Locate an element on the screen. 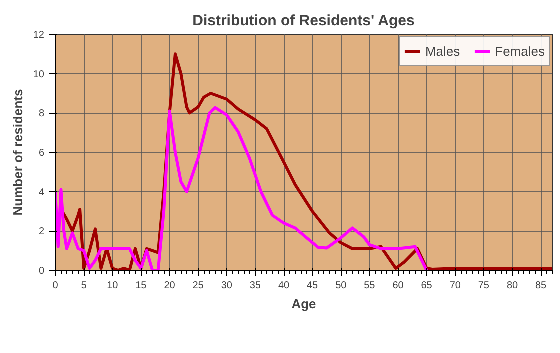  x-tick-label: 55 is located at coordinates (370, 286).